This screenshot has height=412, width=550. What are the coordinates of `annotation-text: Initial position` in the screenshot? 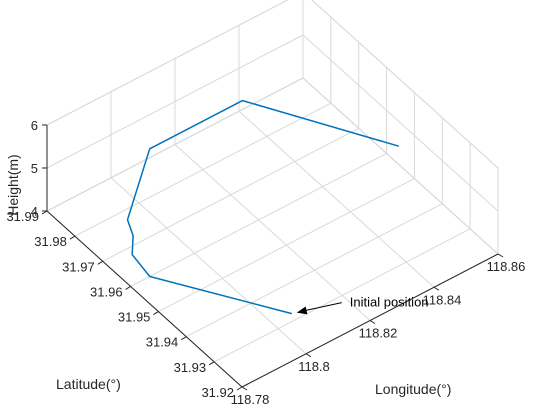 It's located at (389, 302).